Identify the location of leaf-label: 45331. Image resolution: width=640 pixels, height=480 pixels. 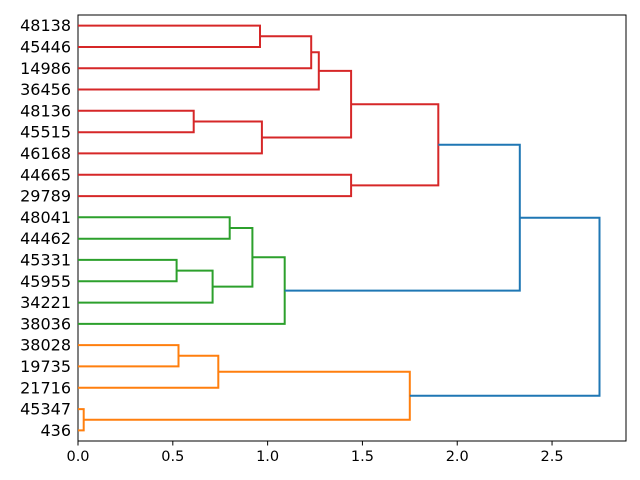
(45, 259).